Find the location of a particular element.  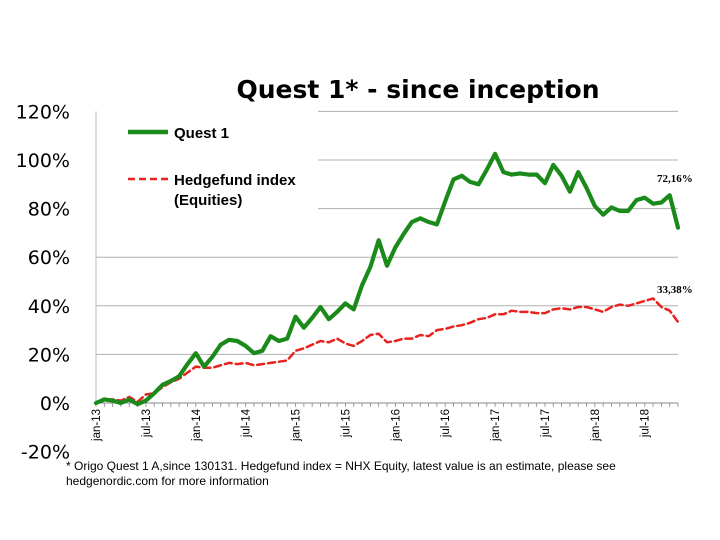

y-tick-label: 120% is located at coordinates (43, 112).